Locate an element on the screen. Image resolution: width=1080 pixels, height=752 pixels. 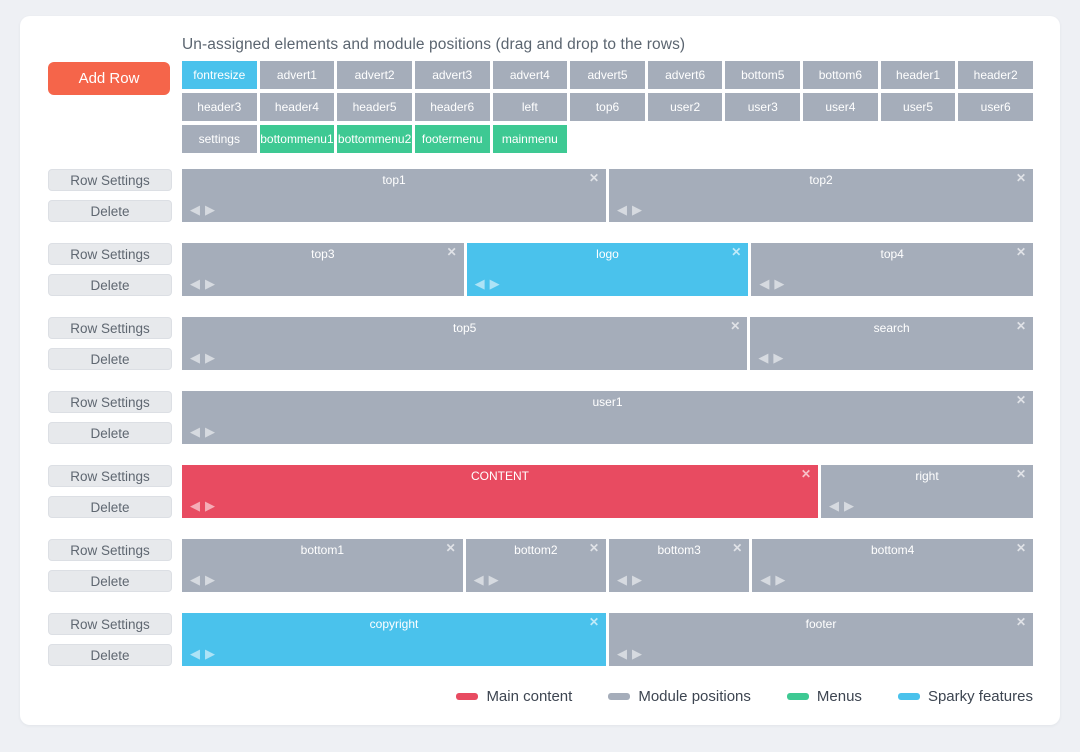
unassigned-chip-footermenu: footermenu is located at coordinates (452, 139).